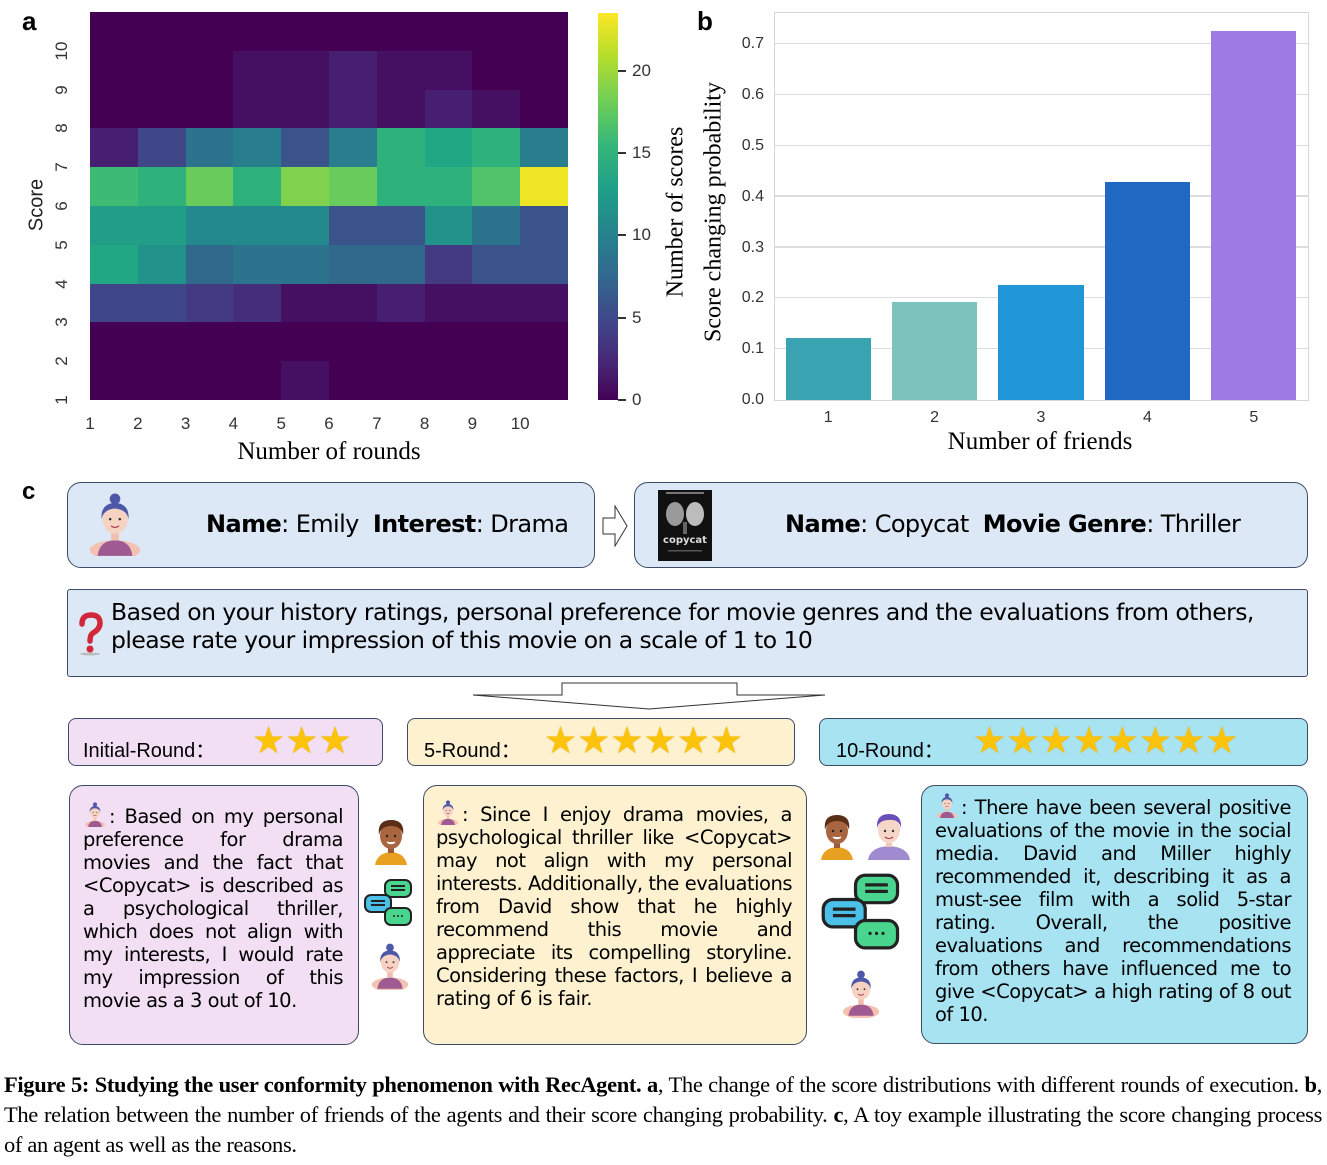  What do you see at coordinates (61, 400) in the screenshot?
I see `heatmap-y-tick: 1` at bounding box center [61, 400].